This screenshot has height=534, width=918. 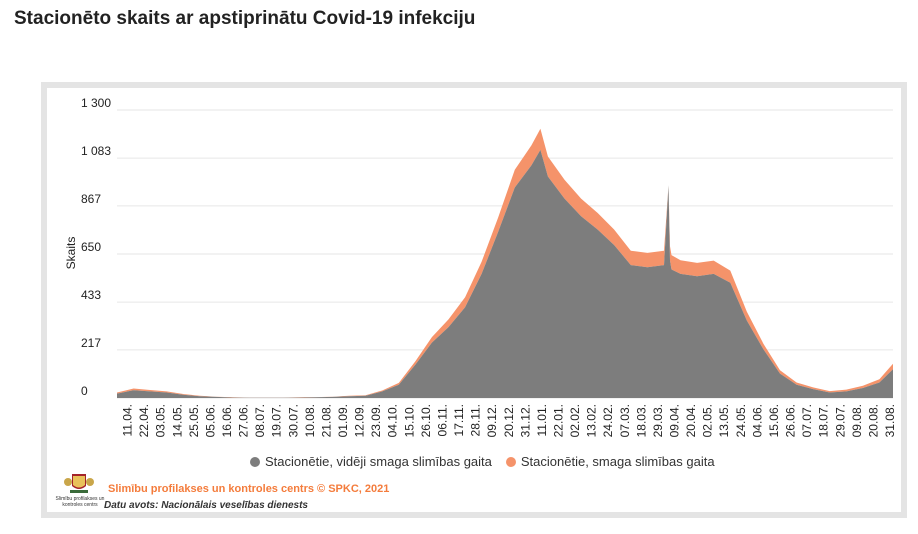 I want to click on y-tick-label: 1 083, so click(x=96, y=151).